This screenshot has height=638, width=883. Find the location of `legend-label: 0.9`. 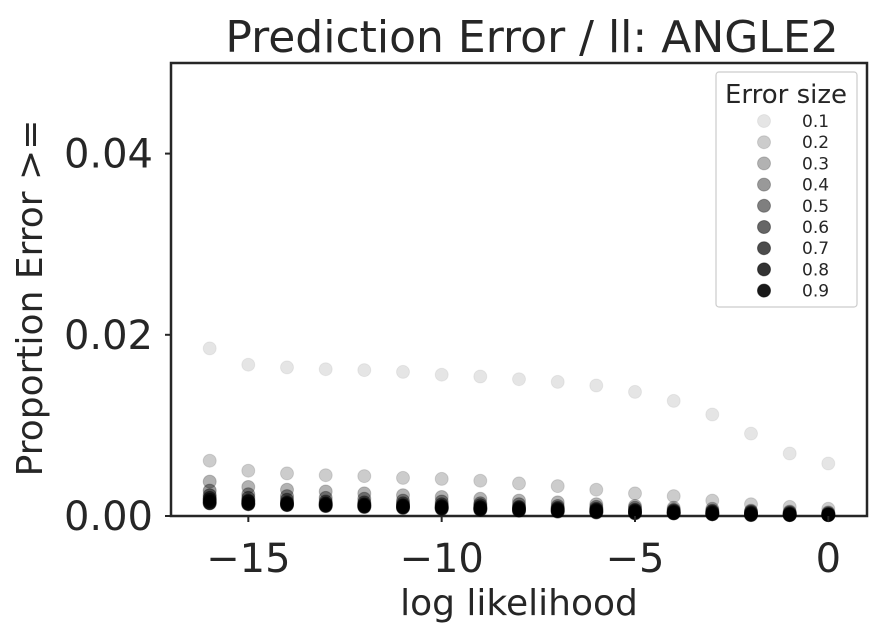

legend-label: 0.9 is located at coordinates (815, 292).